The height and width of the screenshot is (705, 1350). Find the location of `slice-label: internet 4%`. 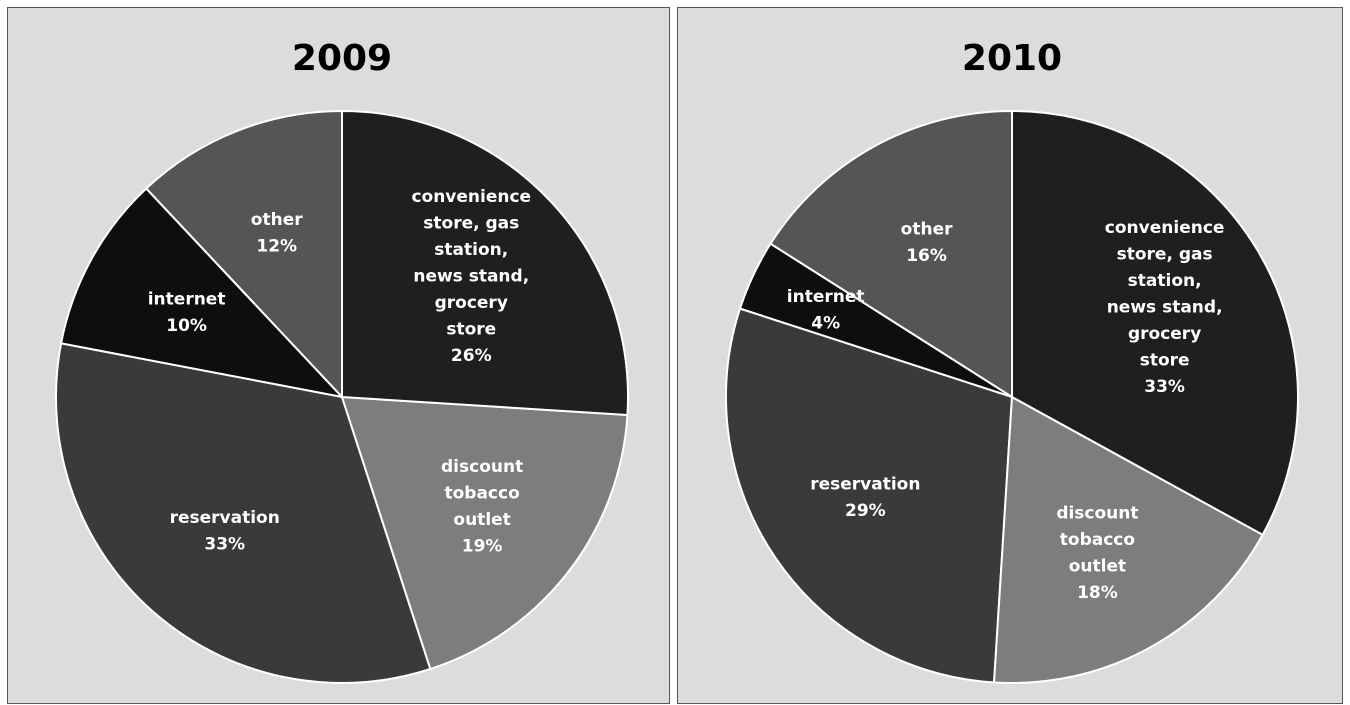

slice-label: internet 4% is located at coordinates (826, 310).